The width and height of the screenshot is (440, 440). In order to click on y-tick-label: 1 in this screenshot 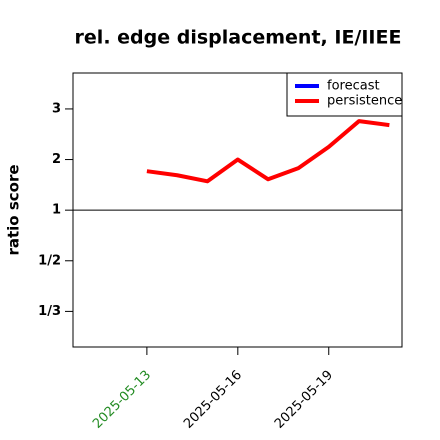, I will do `click(56, 210)`.